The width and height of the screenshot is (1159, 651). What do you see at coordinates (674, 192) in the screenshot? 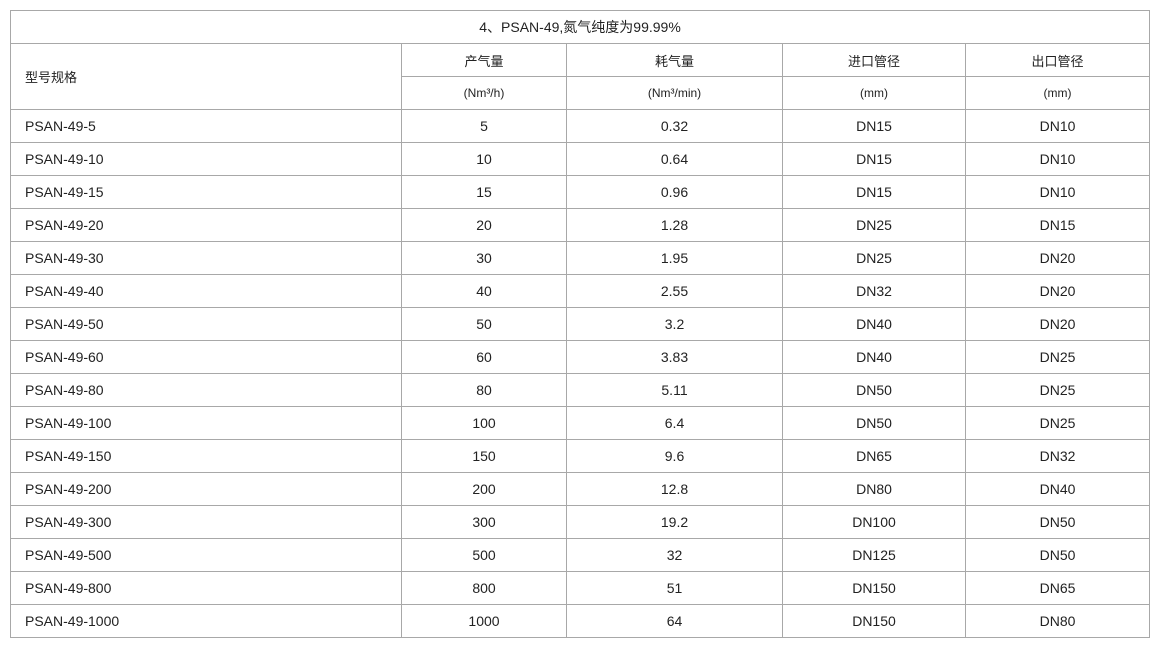
I see `cell-consumption: 0.96` at bounding box center [674, 192].